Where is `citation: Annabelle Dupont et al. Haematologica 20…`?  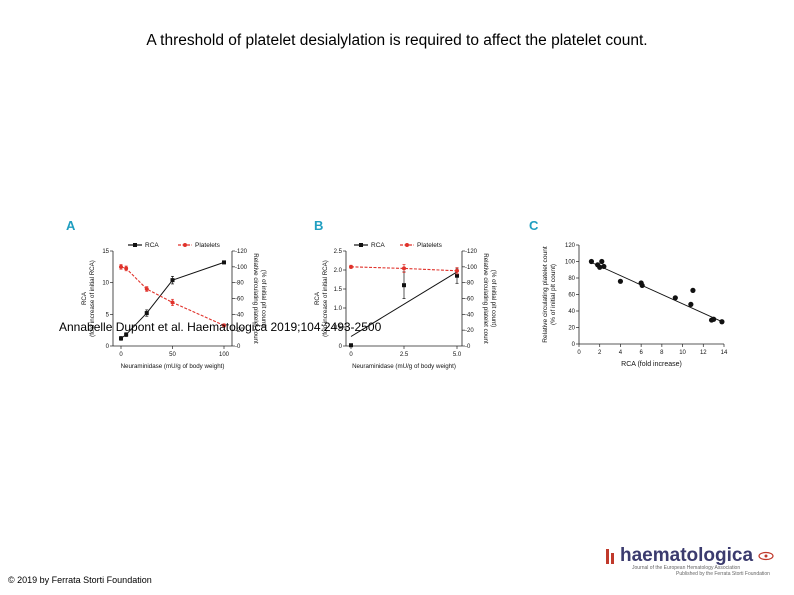 citation: Annabelle Dupont et al. Haematologica 20… is located at coordinates (220, 327).